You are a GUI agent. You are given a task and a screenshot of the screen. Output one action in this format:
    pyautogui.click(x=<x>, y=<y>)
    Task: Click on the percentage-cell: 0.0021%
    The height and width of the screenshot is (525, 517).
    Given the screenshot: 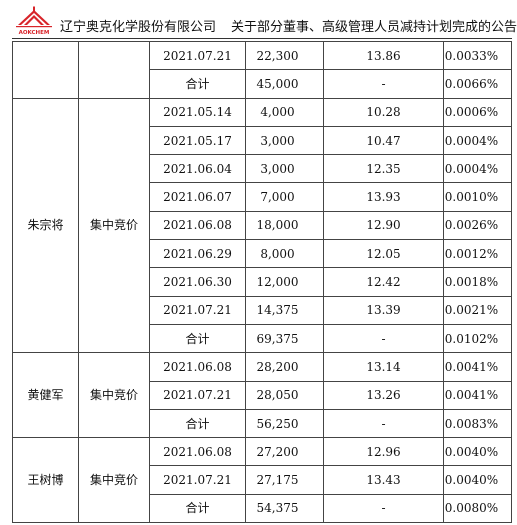 What is the action you would take?
    pyautogui.click(x=477, y=310)
    